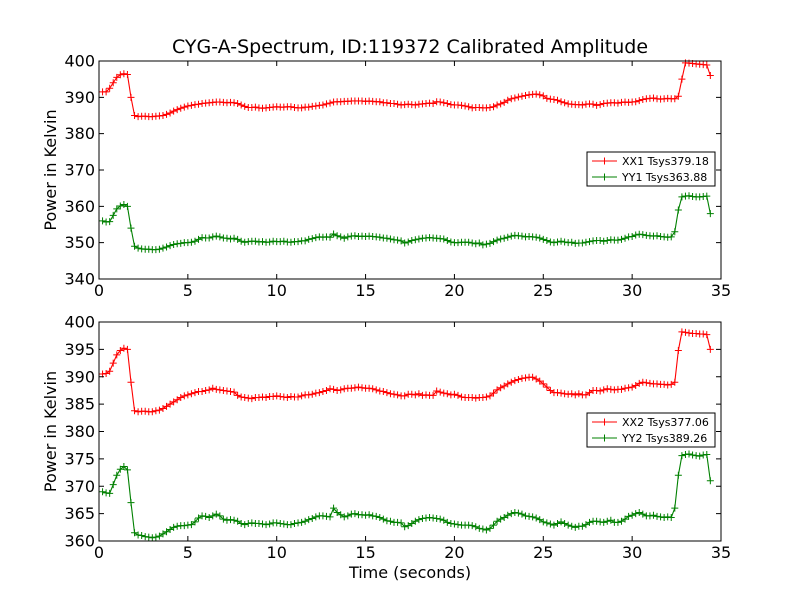  What do you see at coordinates (409, 572) in the screenshot?
I see `x-axis-label: Time (seconds)` at bounding box center [409, 572].